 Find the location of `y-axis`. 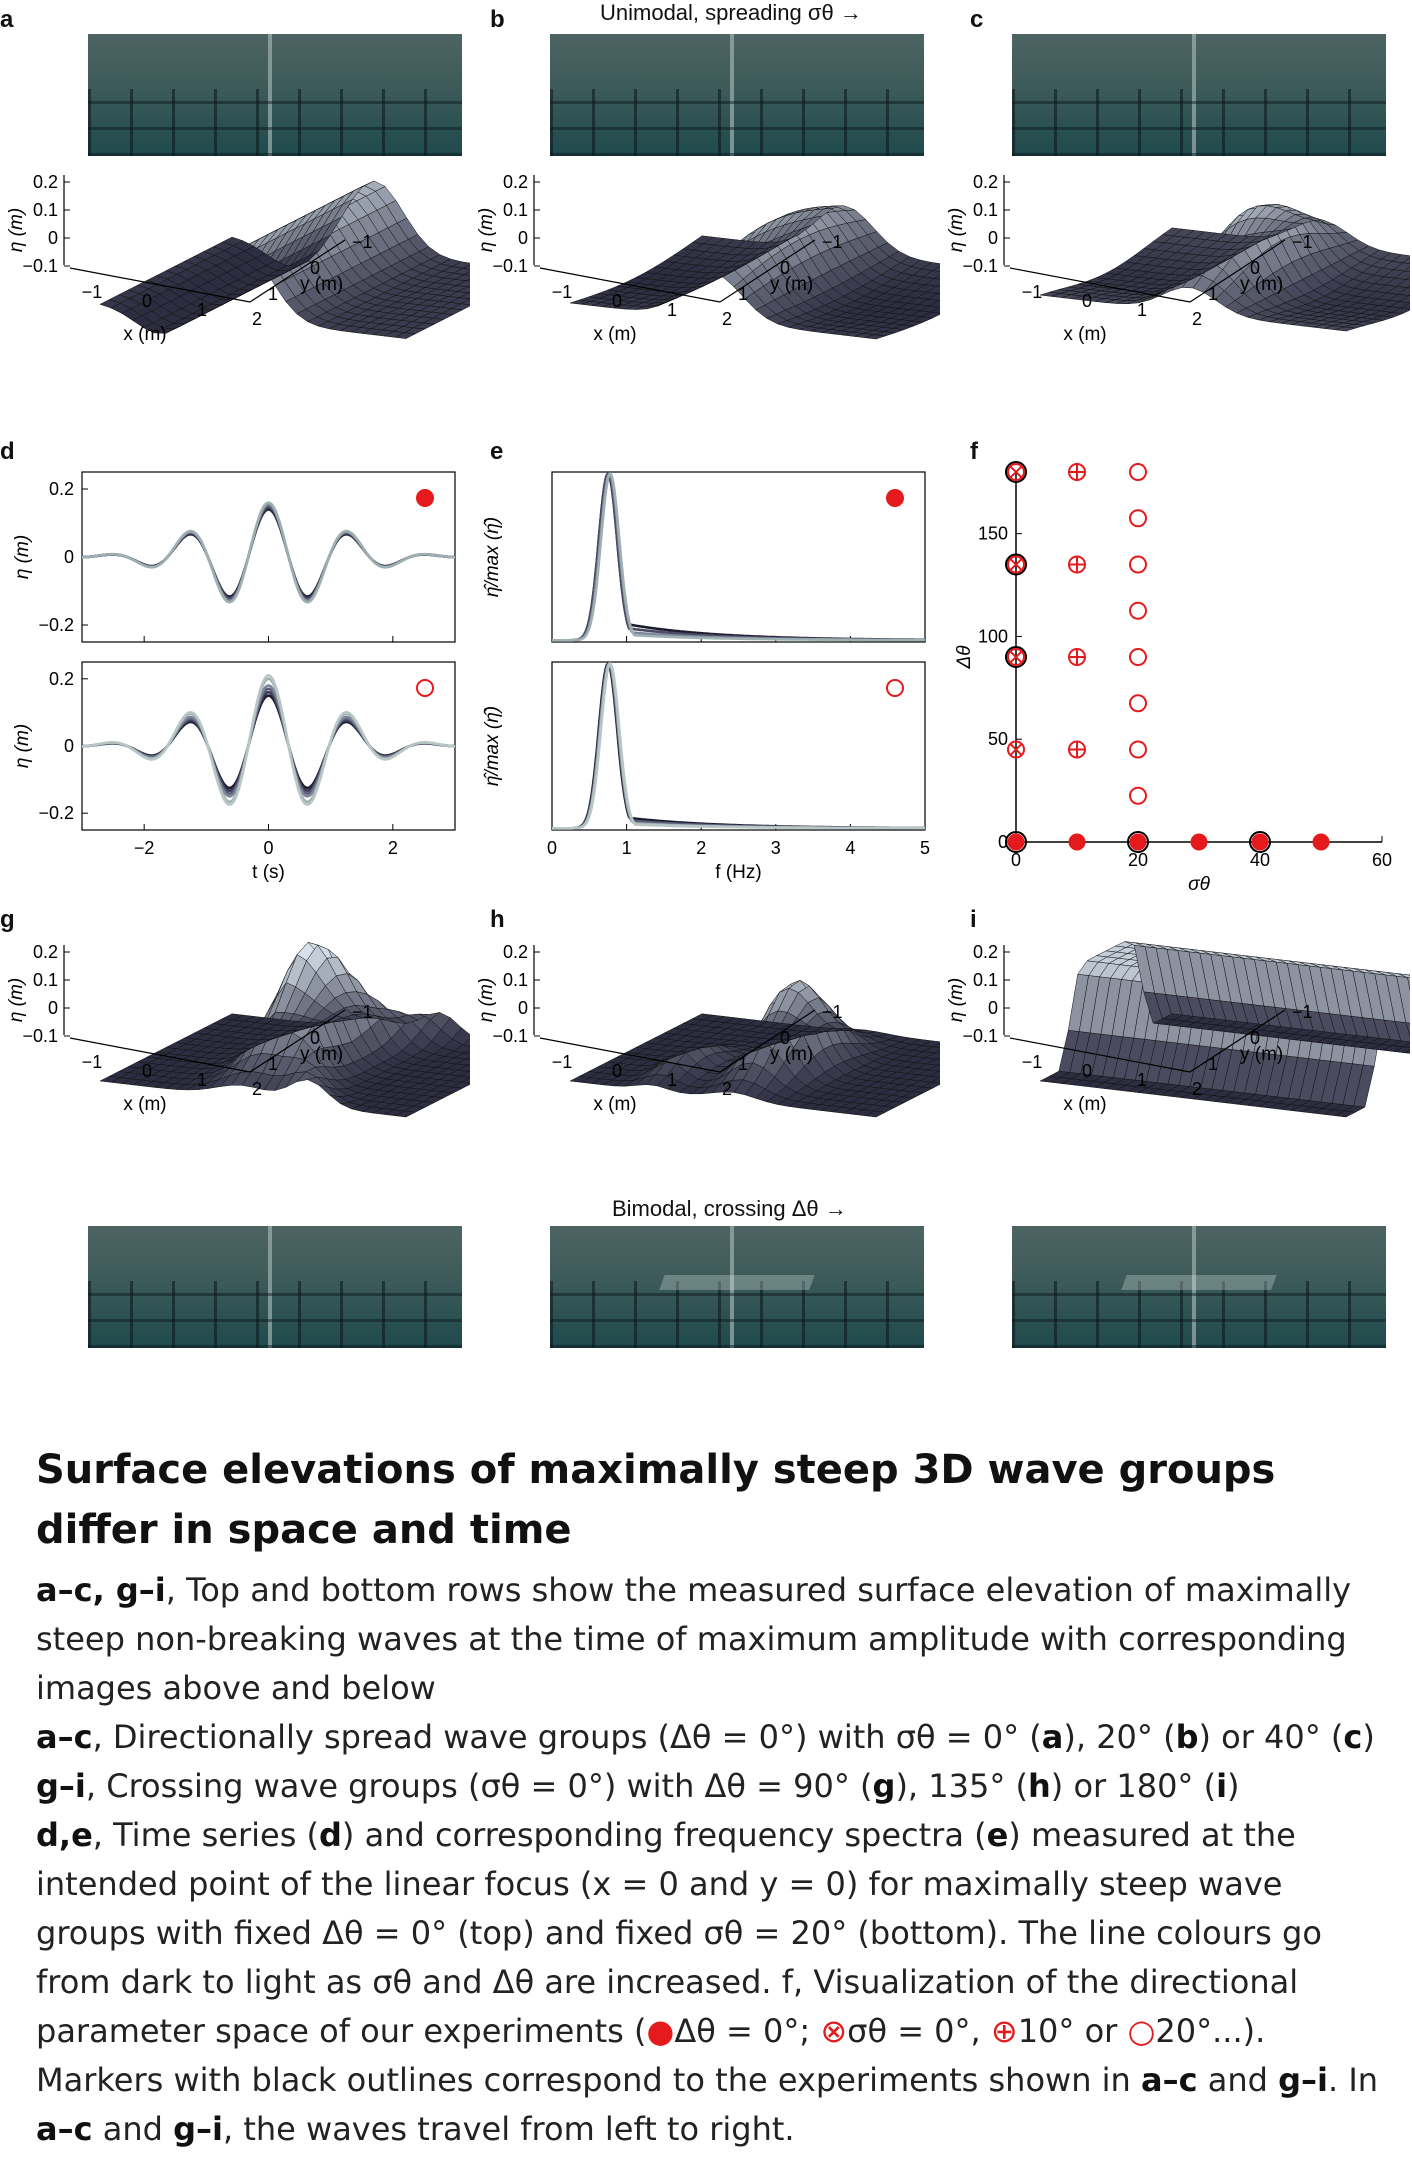

y-axis is located at coordinates (767, 271).